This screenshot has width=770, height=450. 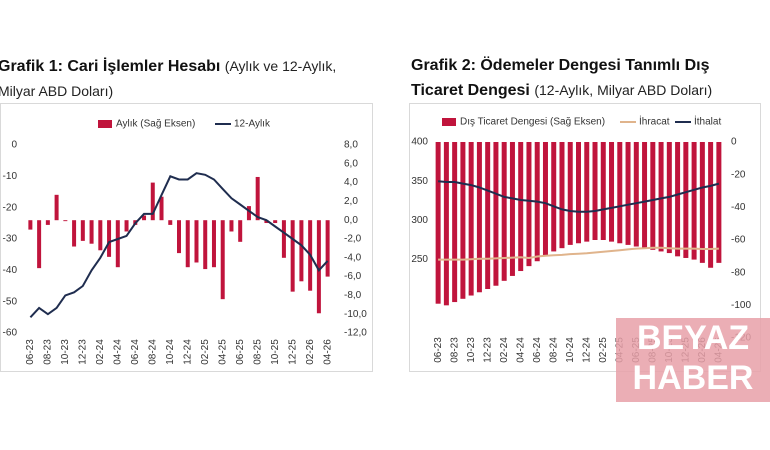 What do you see at coordinates (351, 163) in the screenshot?
I see `y2-tick-label: 6,0` at bounding box center [351, 163].